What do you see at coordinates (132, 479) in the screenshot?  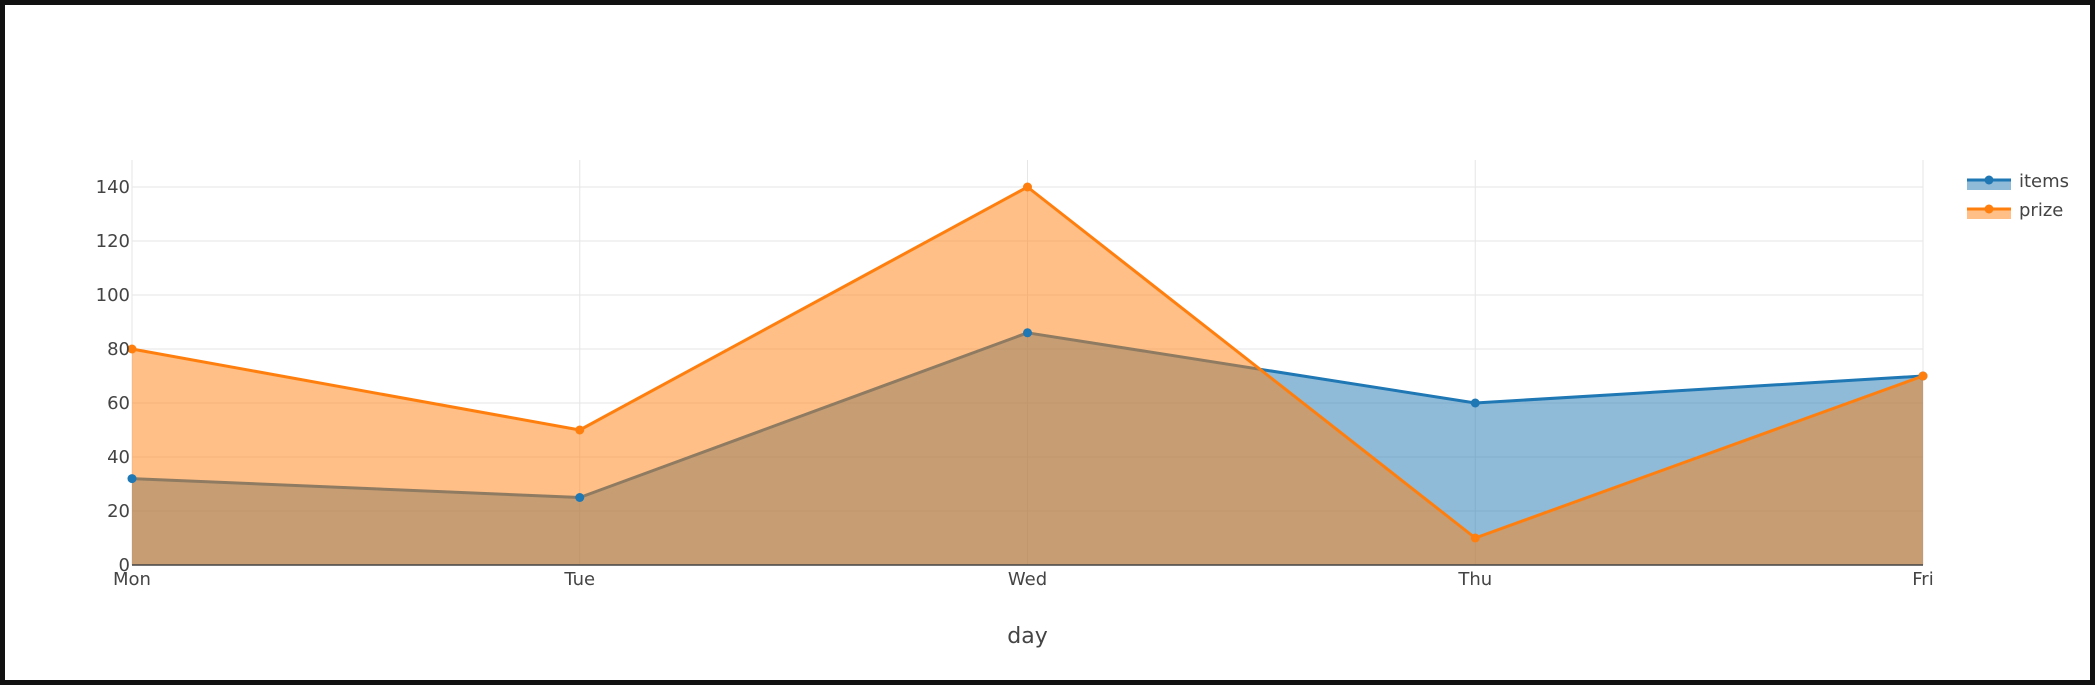 I see `point-items-Mon` at bounding box center [132, 479].